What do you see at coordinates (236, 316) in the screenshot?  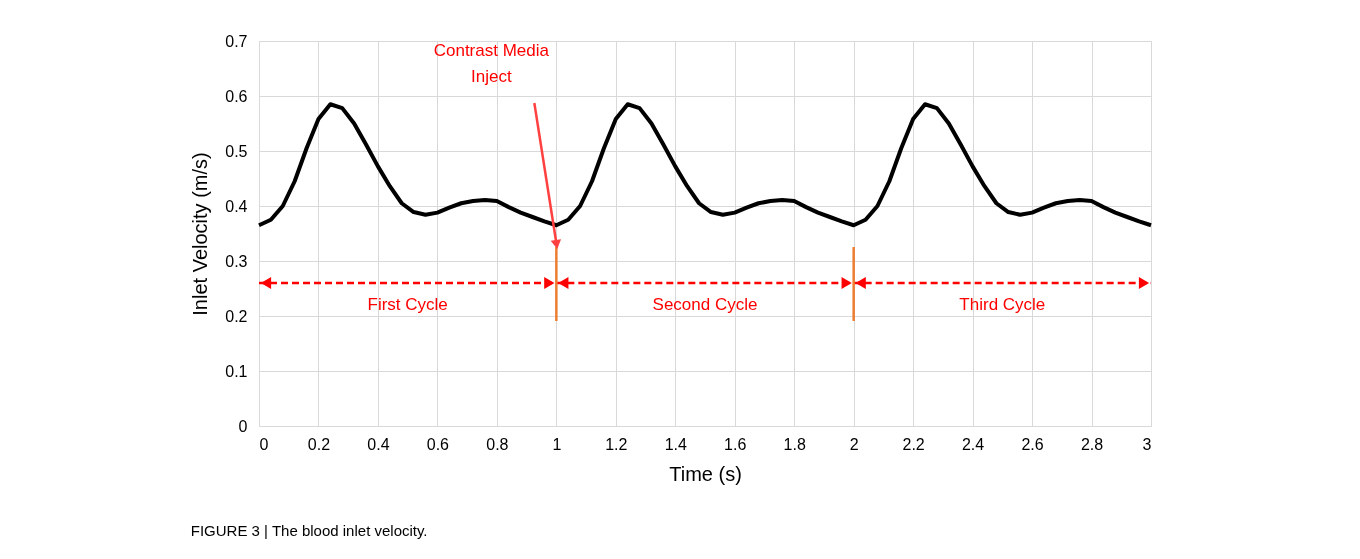 I see `y-tick-label: 0.2` at bounding box center [236, 316].